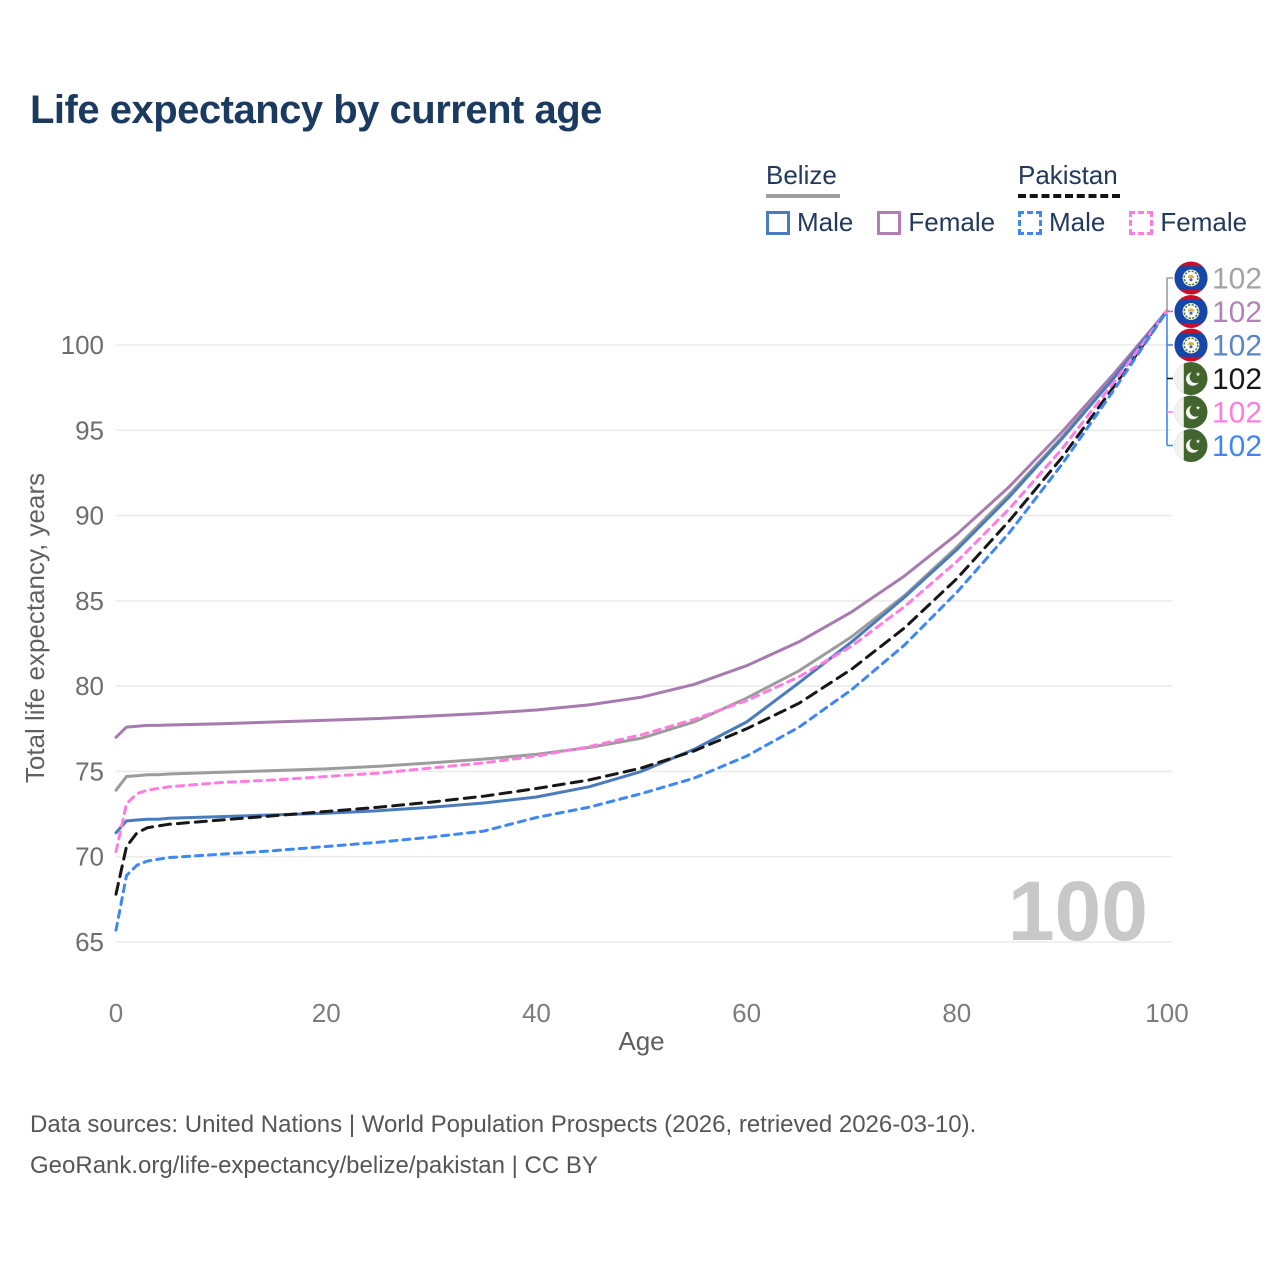  Describe the element at coordinates (889, 222) in the screenshot. I see `legend-swatch-belize-female` at that location.